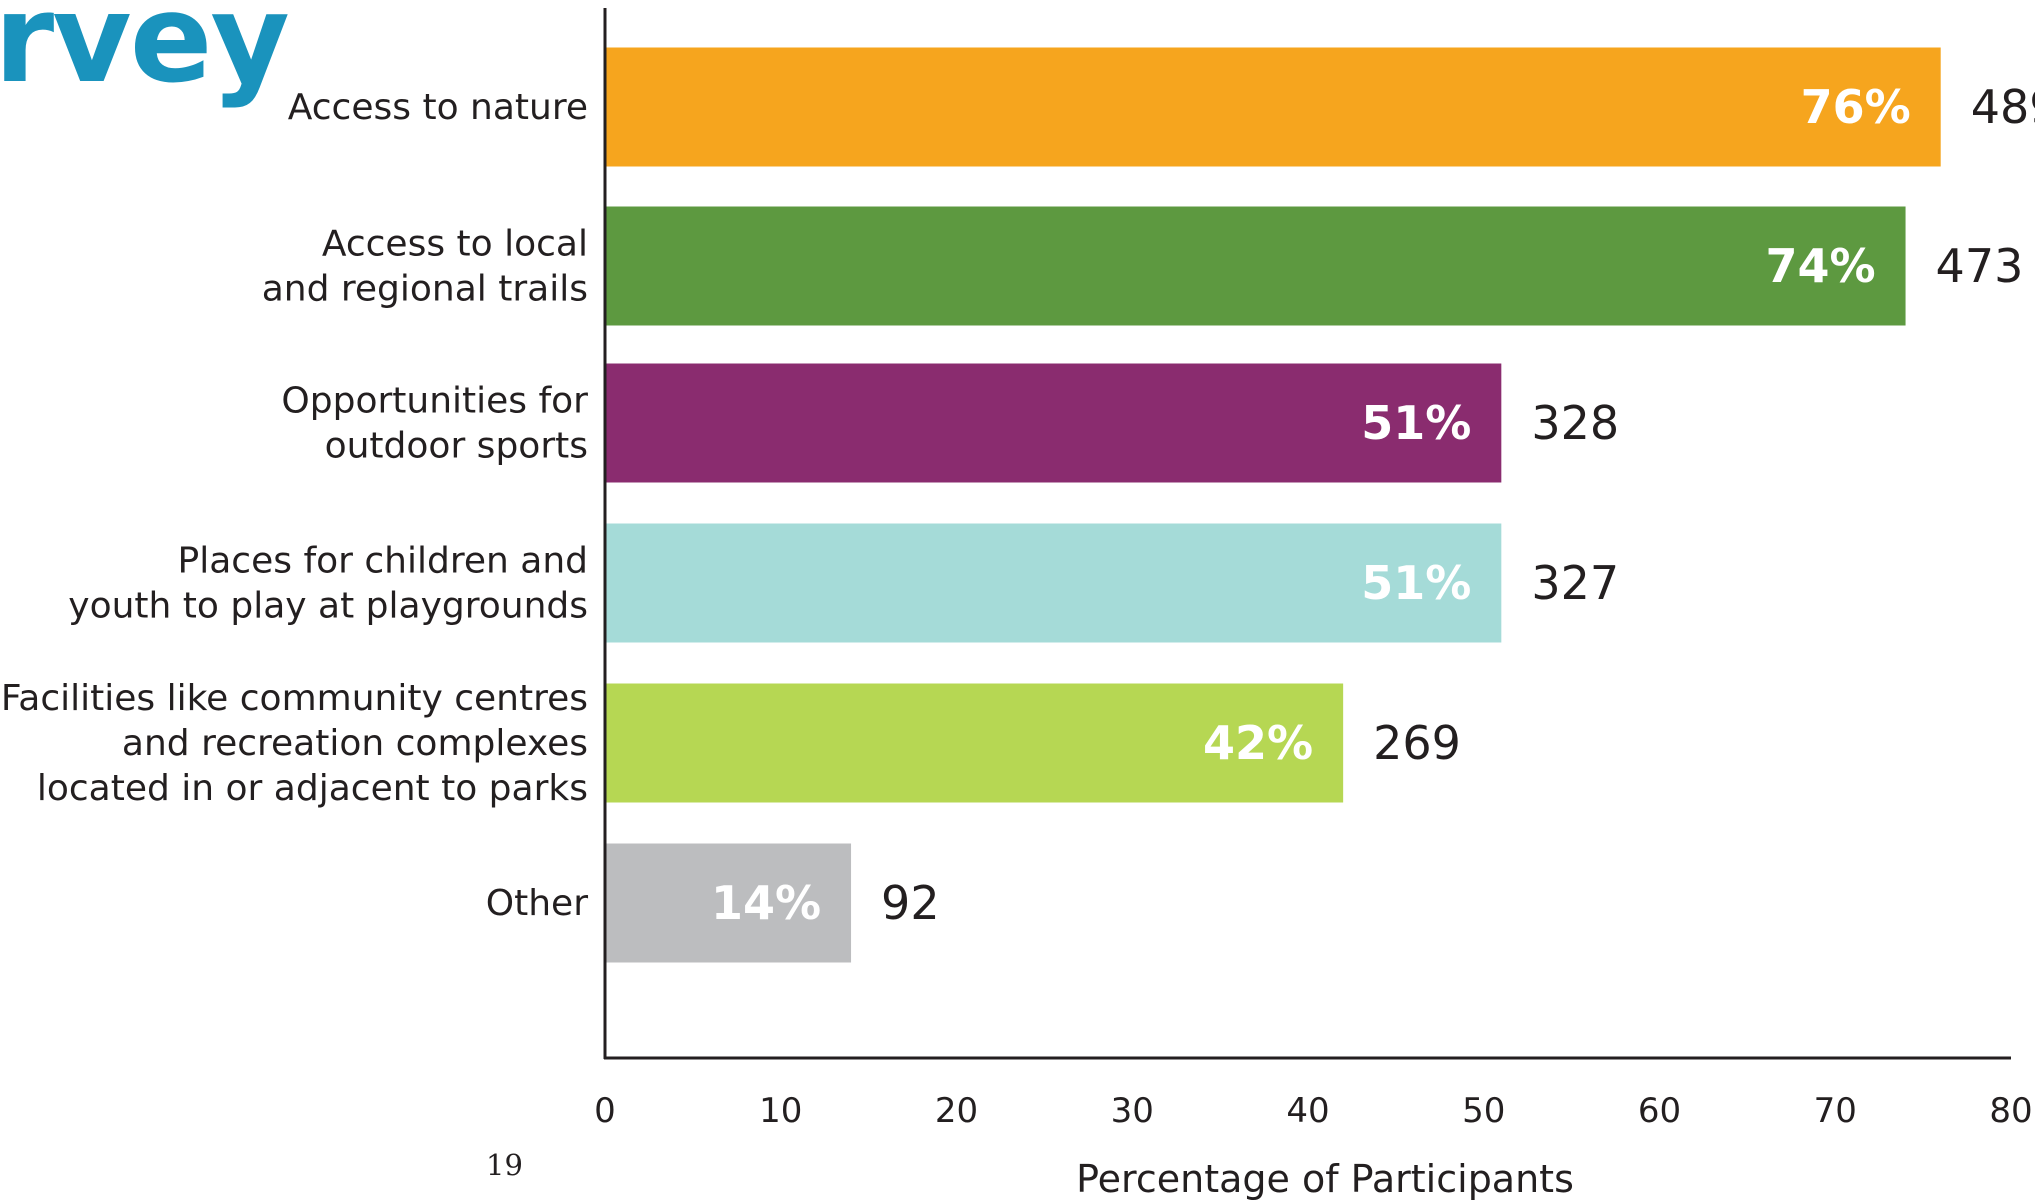 This screenshot has height=1201, width=2035. What do you see at coordinates (1659, 1111) in the screenshot?
I see `x-tick-label-60: 60` at bounding box center [1659, 1111].